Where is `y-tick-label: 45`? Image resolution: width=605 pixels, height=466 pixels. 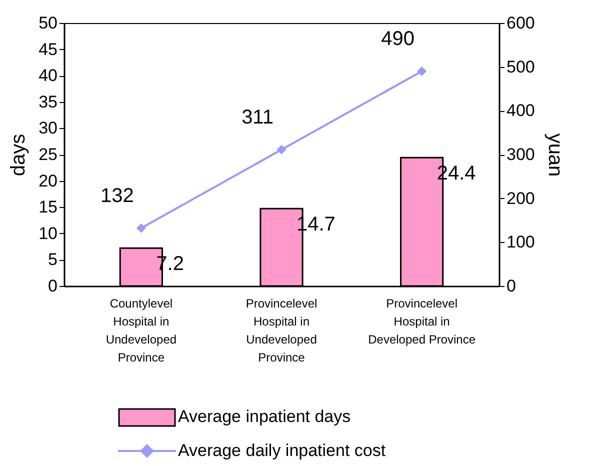 y-tick-label: 45 is located at coordinates (48, 49).